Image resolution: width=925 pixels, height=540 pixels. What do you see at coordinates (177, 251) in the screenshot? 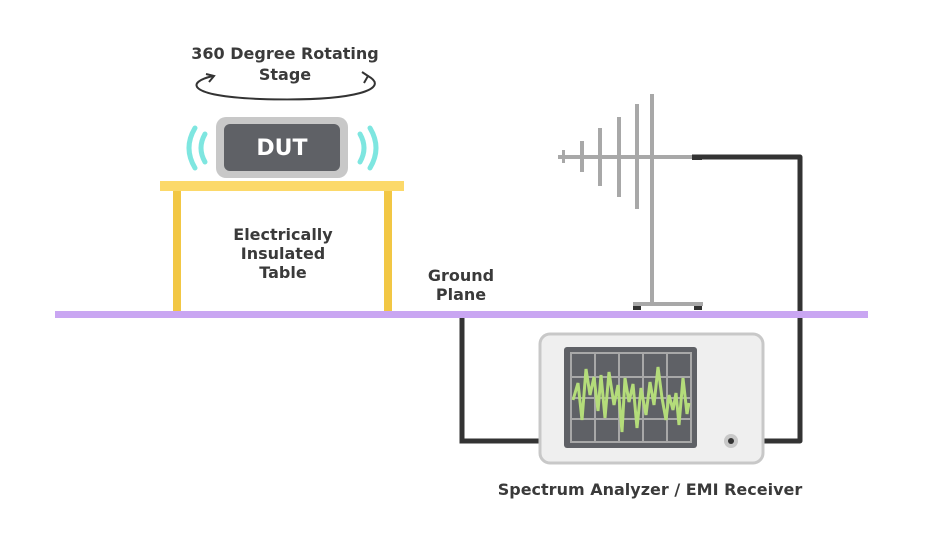
I see `table-leg-left` at bounding box center [177, 251].